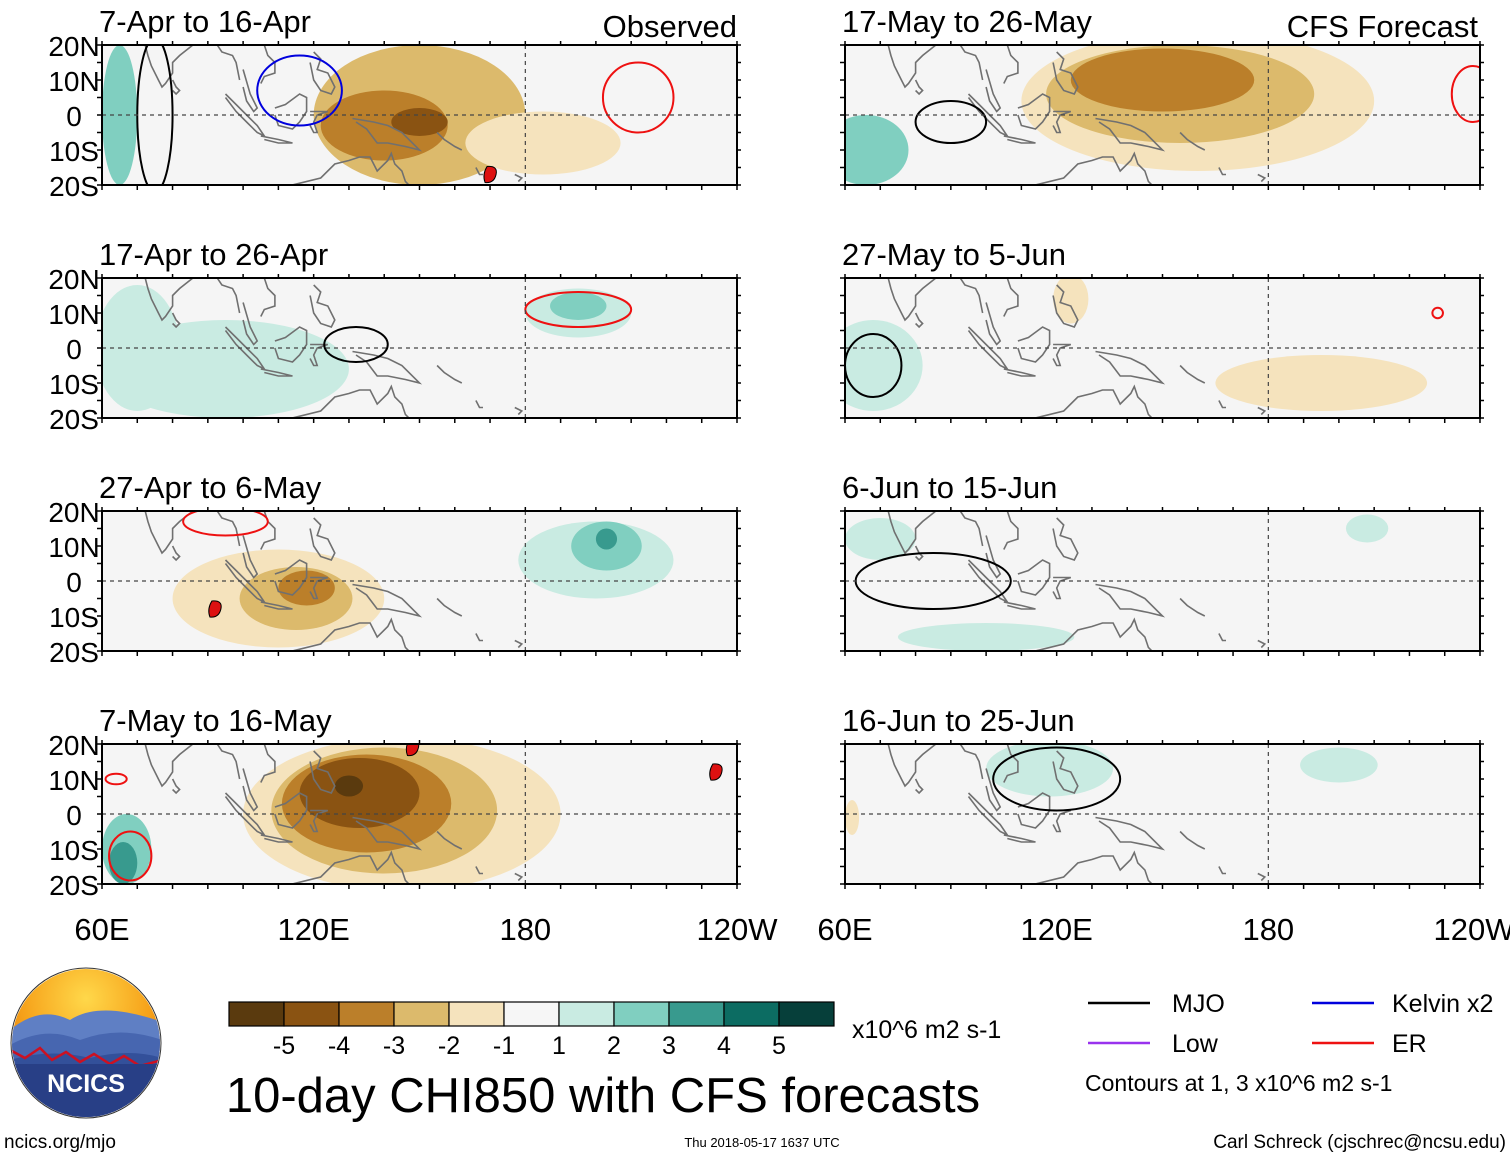 Image resolution: width=1510 pixels, height=1158 pixels. I want to click on panel-period-label: 7-Apr to 16-Apr, so click(205, 21).